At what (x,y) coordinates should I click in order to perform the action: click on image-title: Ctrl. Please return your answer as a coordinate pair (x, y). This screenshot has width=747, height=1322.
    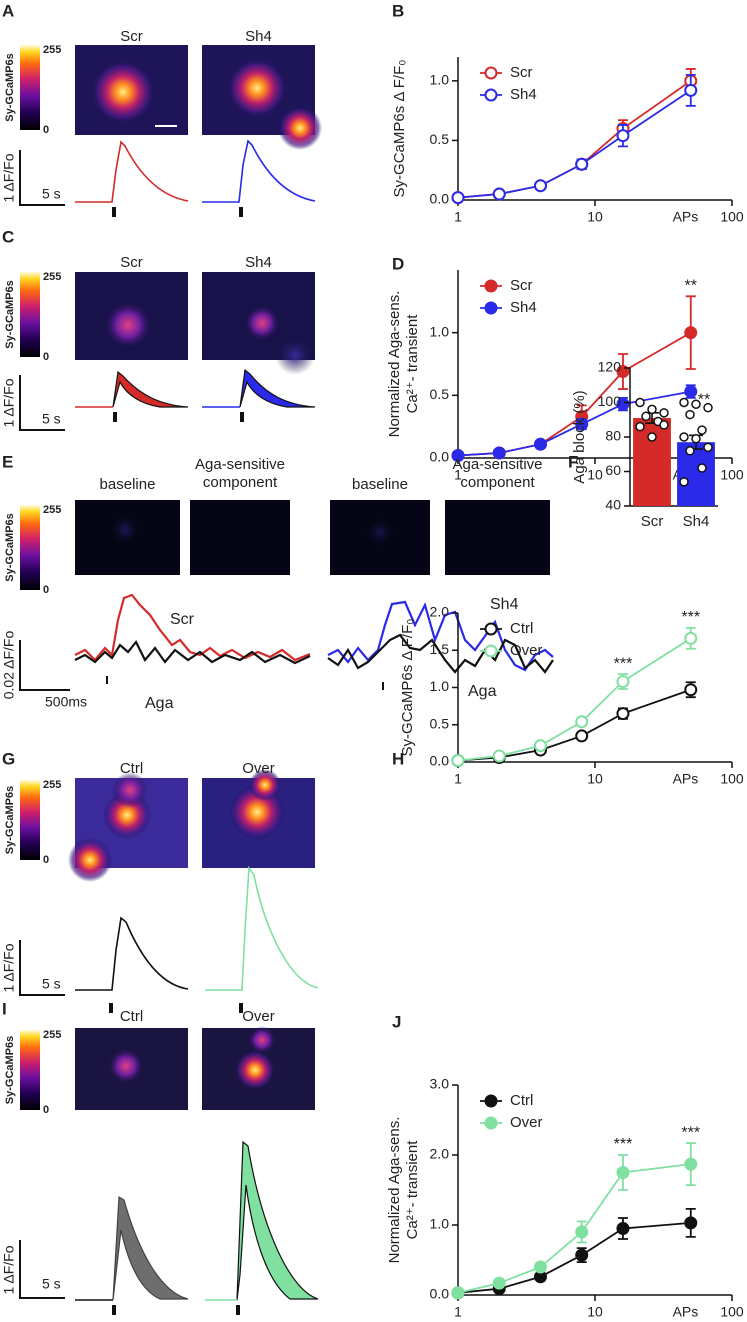
    Looking at the image, I should click on (131, 768).